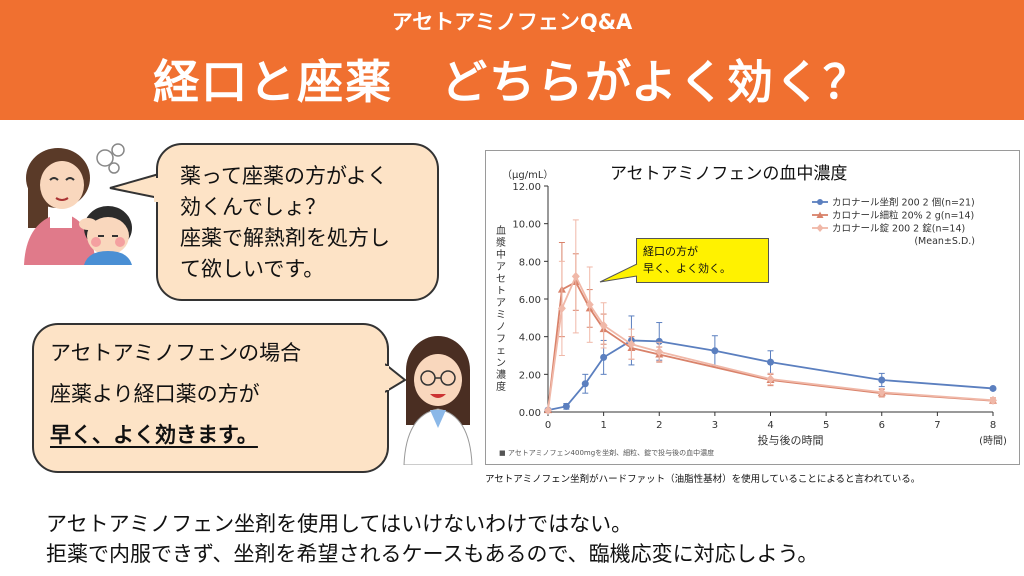 The image size is (1024, 576). What do you see at coordinates (530, 262) in the screenshot?
I see `y-tick-label: 8.00` at bounding box center [530, 262].